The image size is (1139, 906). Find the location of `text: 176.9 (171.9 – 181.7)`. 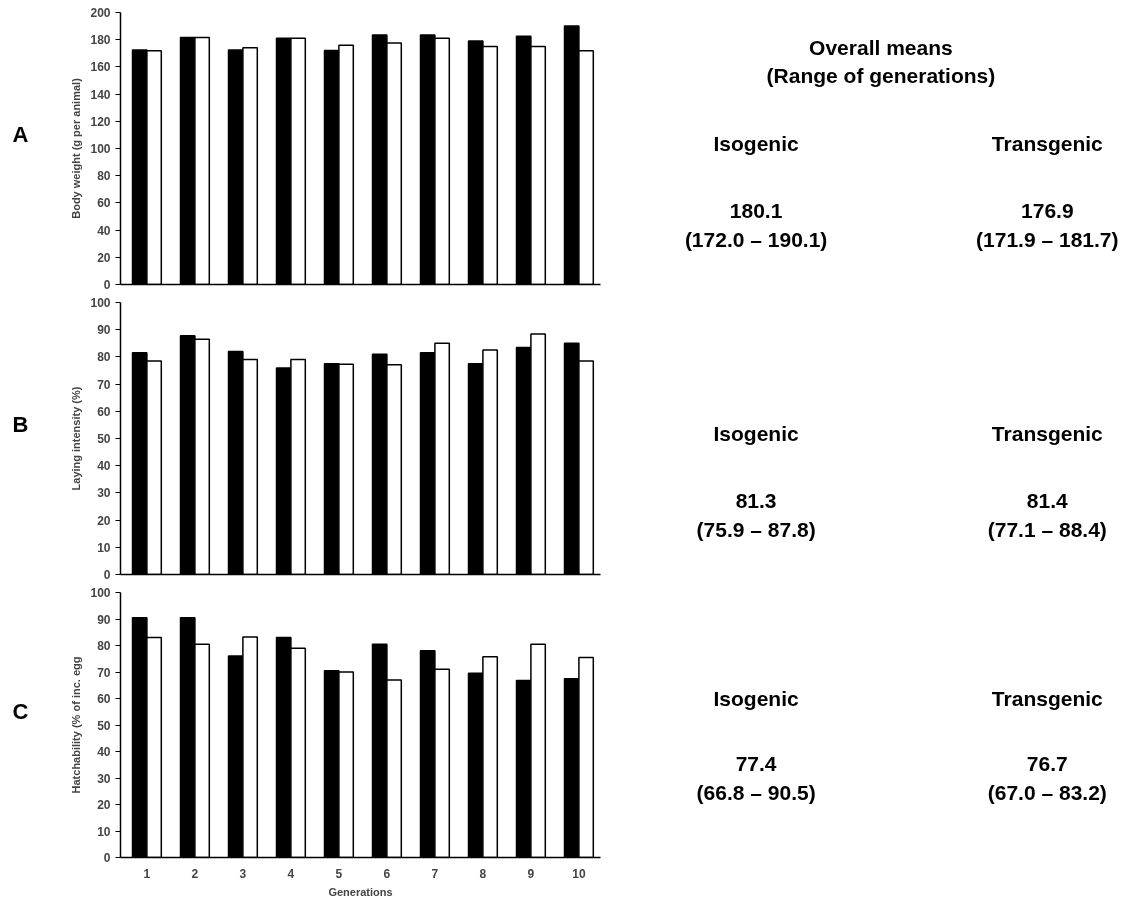

text: 176.9 (171.9 – 181.7) is located at coordinates (1047, 224).